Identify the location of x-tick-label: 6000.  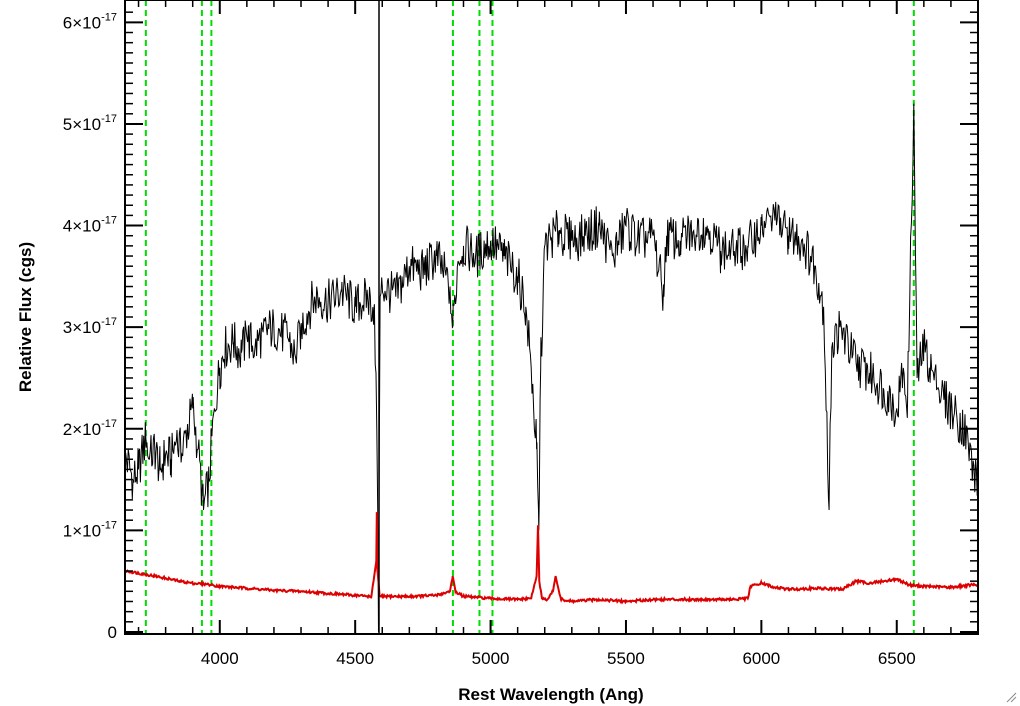
(761, 658).